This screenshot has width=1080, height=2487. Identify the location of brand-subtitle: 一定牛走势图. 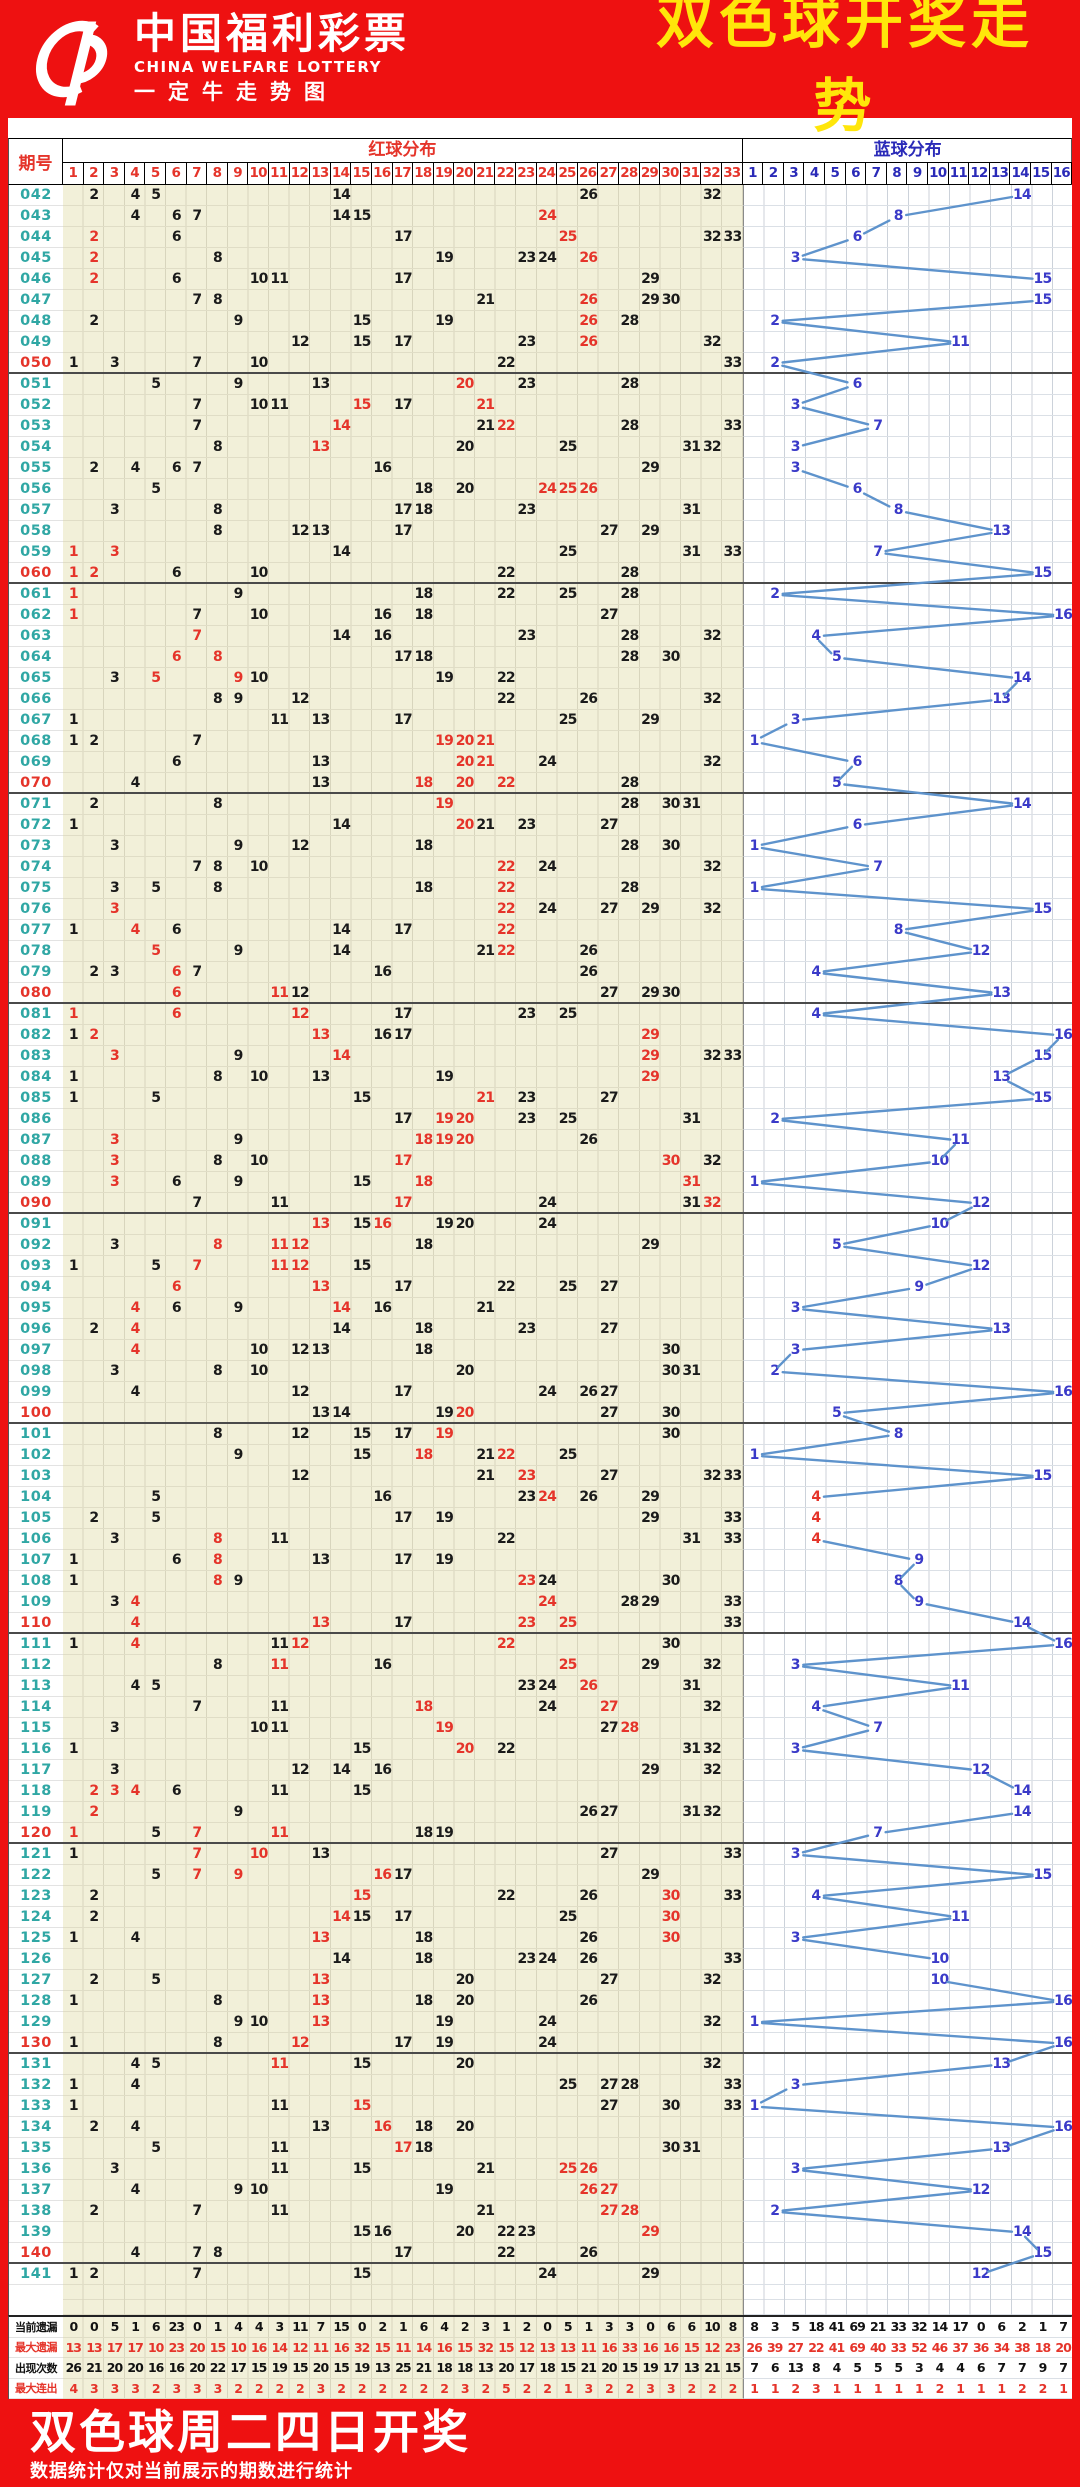
(236, 92).